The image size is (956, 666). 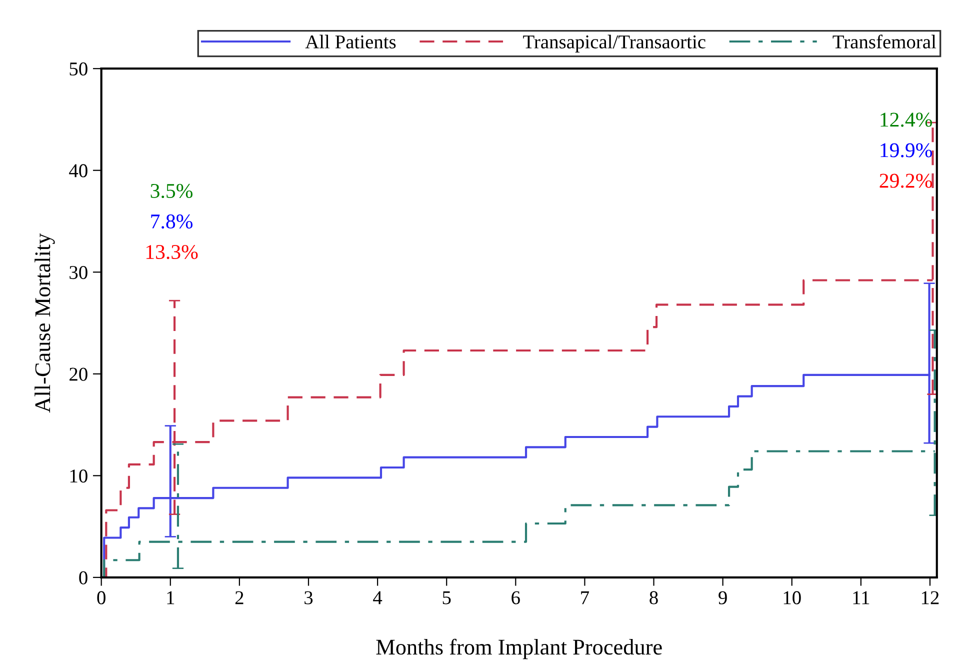 I want to click on annotation: 7.8%, so click(x=172, y=221).